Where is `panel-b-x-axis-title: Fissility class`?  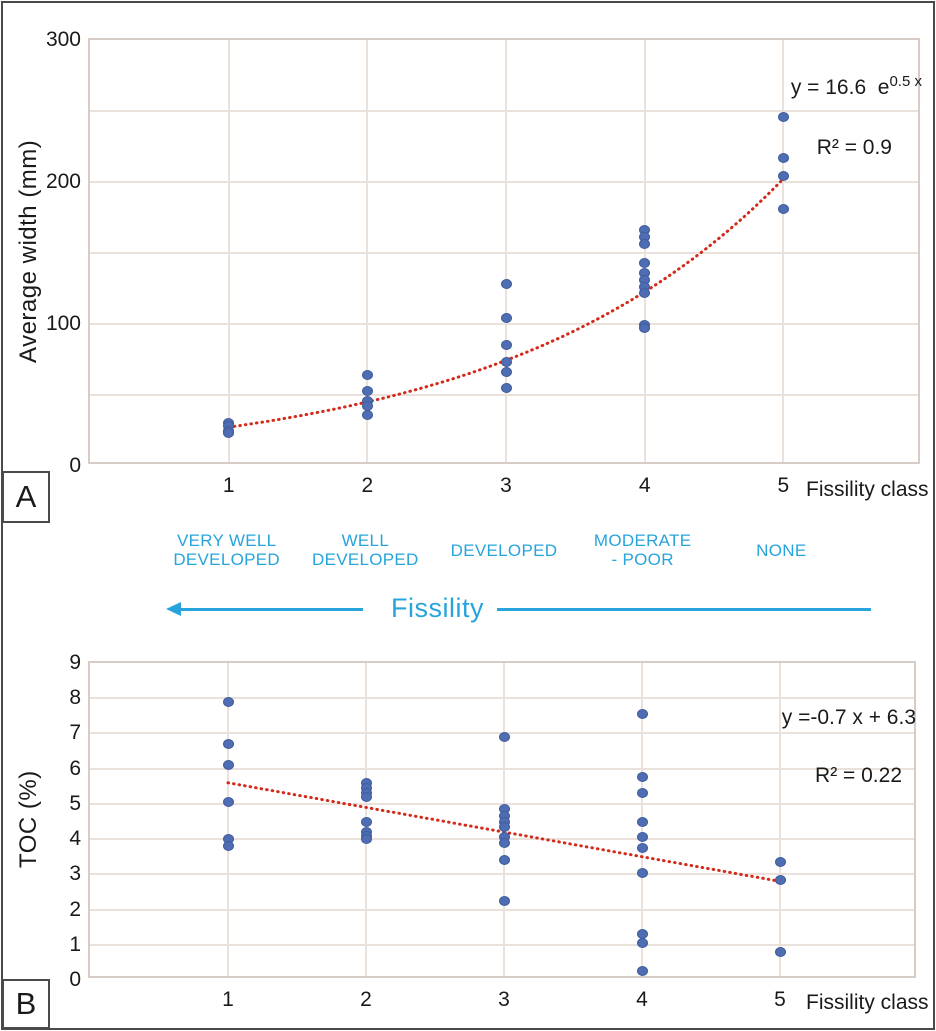 panel-b-x-axis-title: Fissility class is located at coordinates (867, 1002).